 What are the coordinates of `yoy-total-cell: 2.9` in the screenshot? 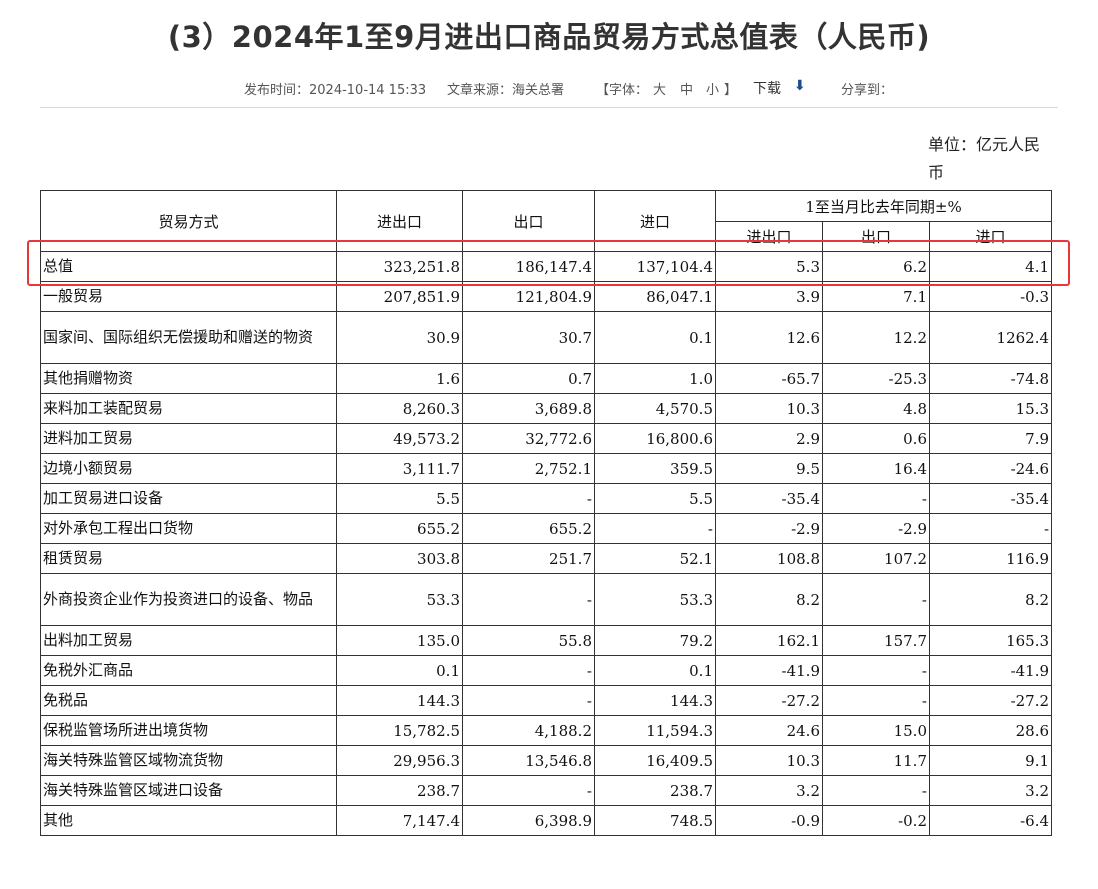 It's located at (769, 438).